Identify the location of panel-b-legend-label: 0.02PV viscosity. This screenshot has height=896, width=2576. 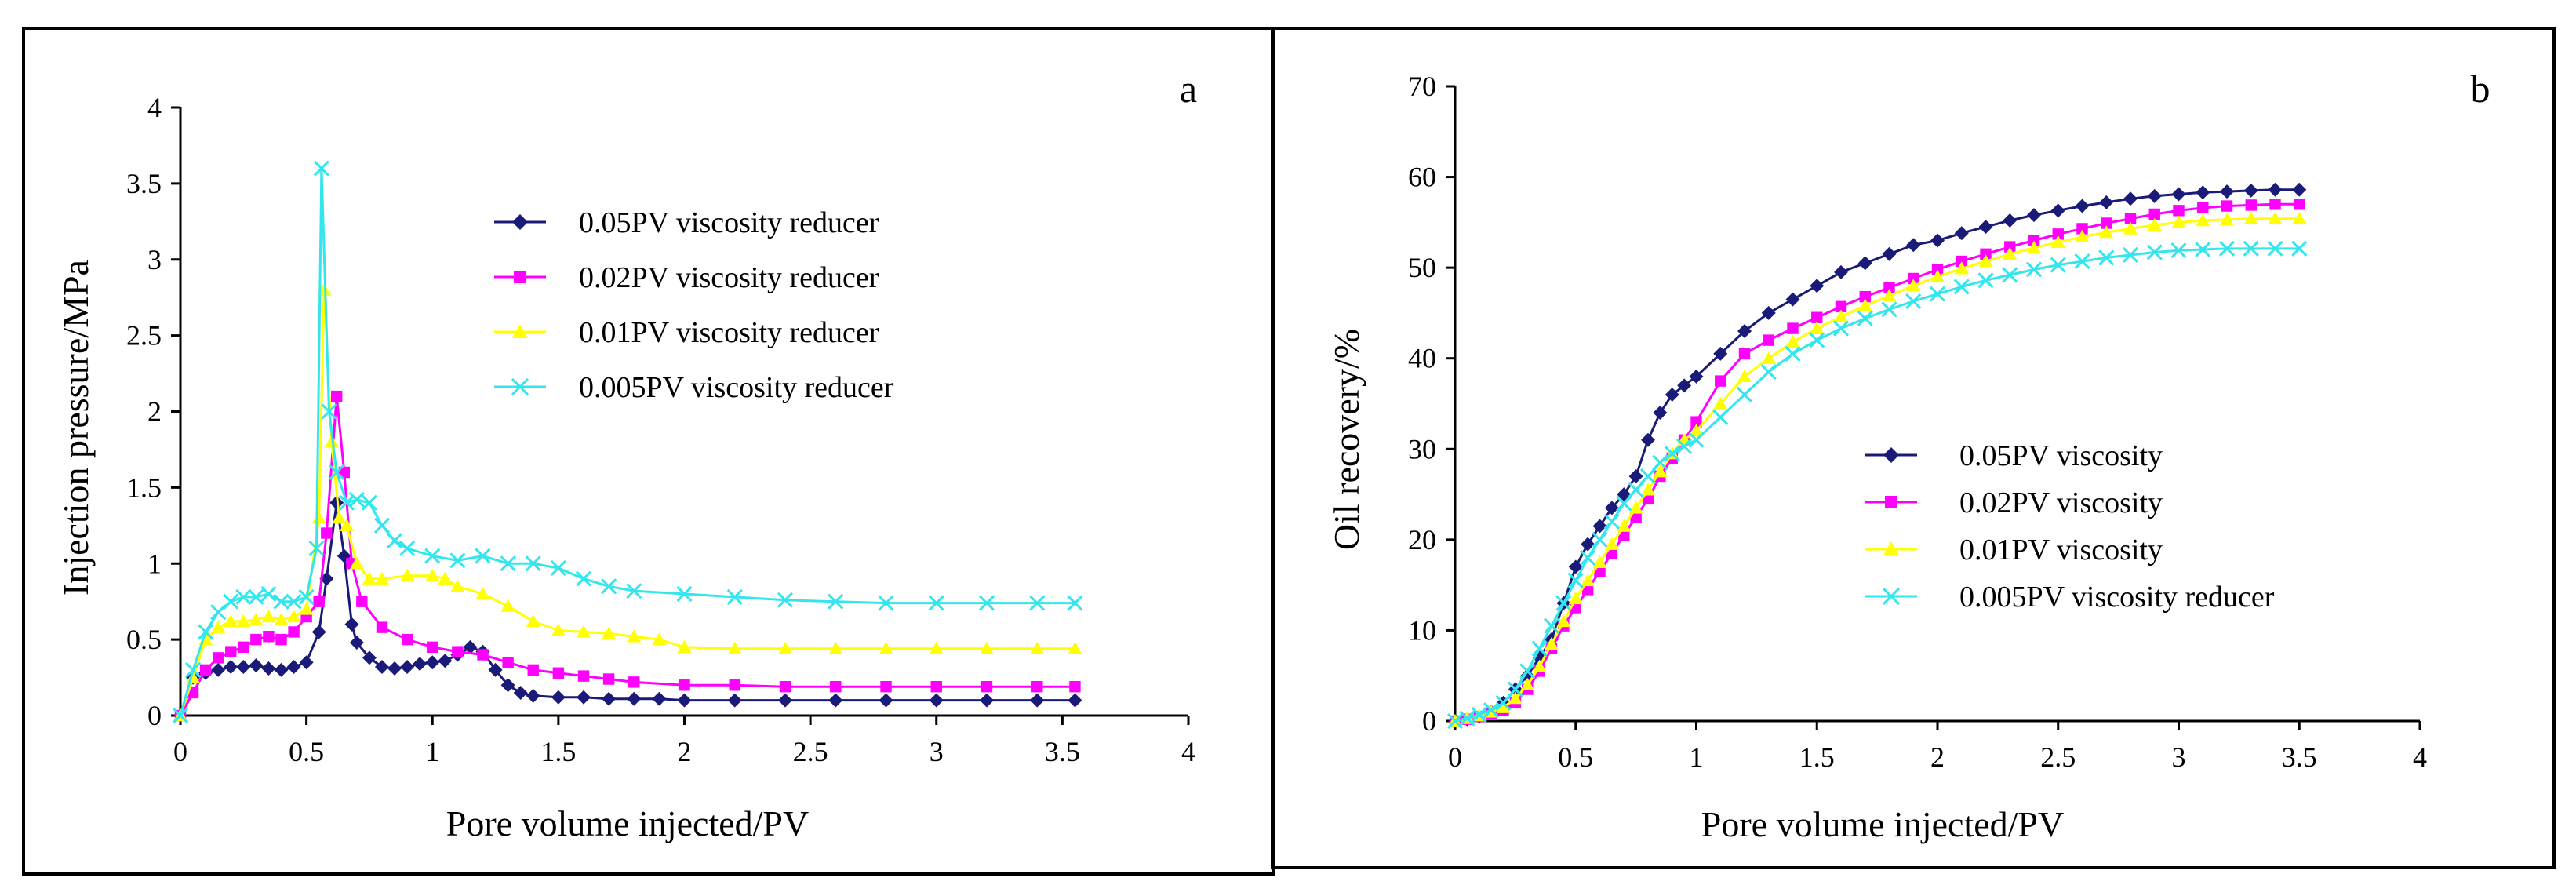
(2061, 502).